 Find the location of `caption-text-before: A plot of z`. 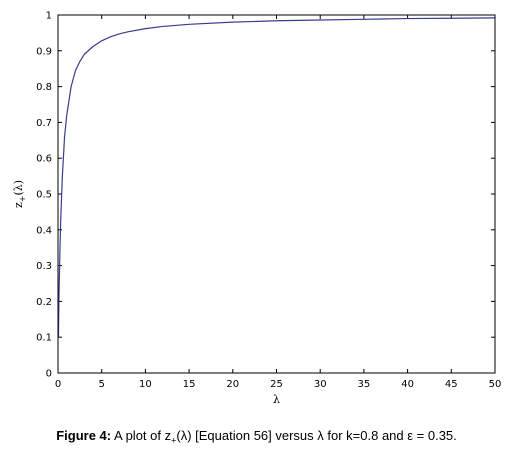

caption-text-before: A plot of z is located at coordinates (141, 435).